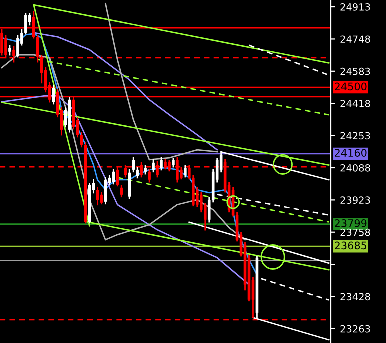 The height and width of the screenshot is (343, 386). What do you see at coordinates (355, 329) in the screenshot?
I see `y-tick-label: 23263` at bounding box center [355, 329].